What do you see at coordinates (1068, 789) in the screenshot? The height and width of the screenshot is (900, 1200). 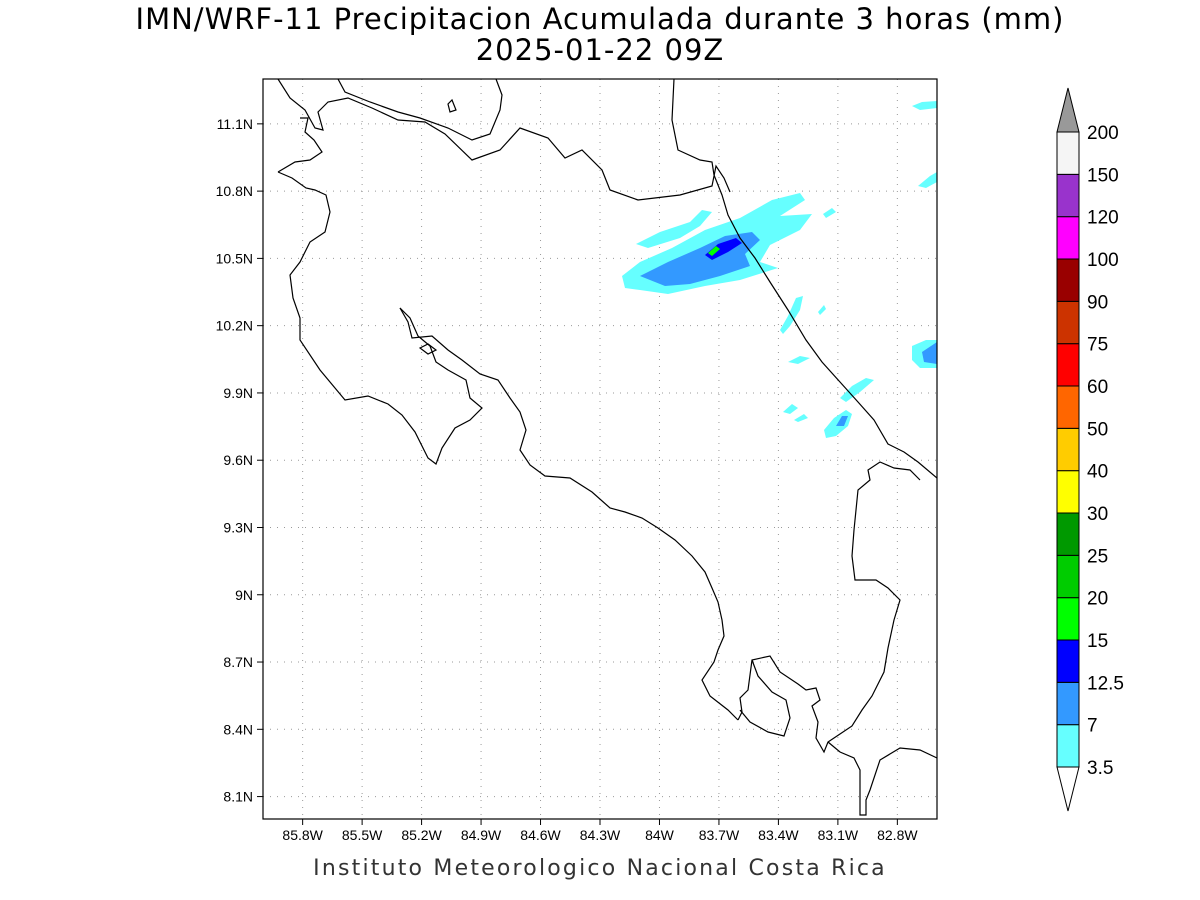 I see `colorbar-under-arrow` at bounding box center [1068, 789].